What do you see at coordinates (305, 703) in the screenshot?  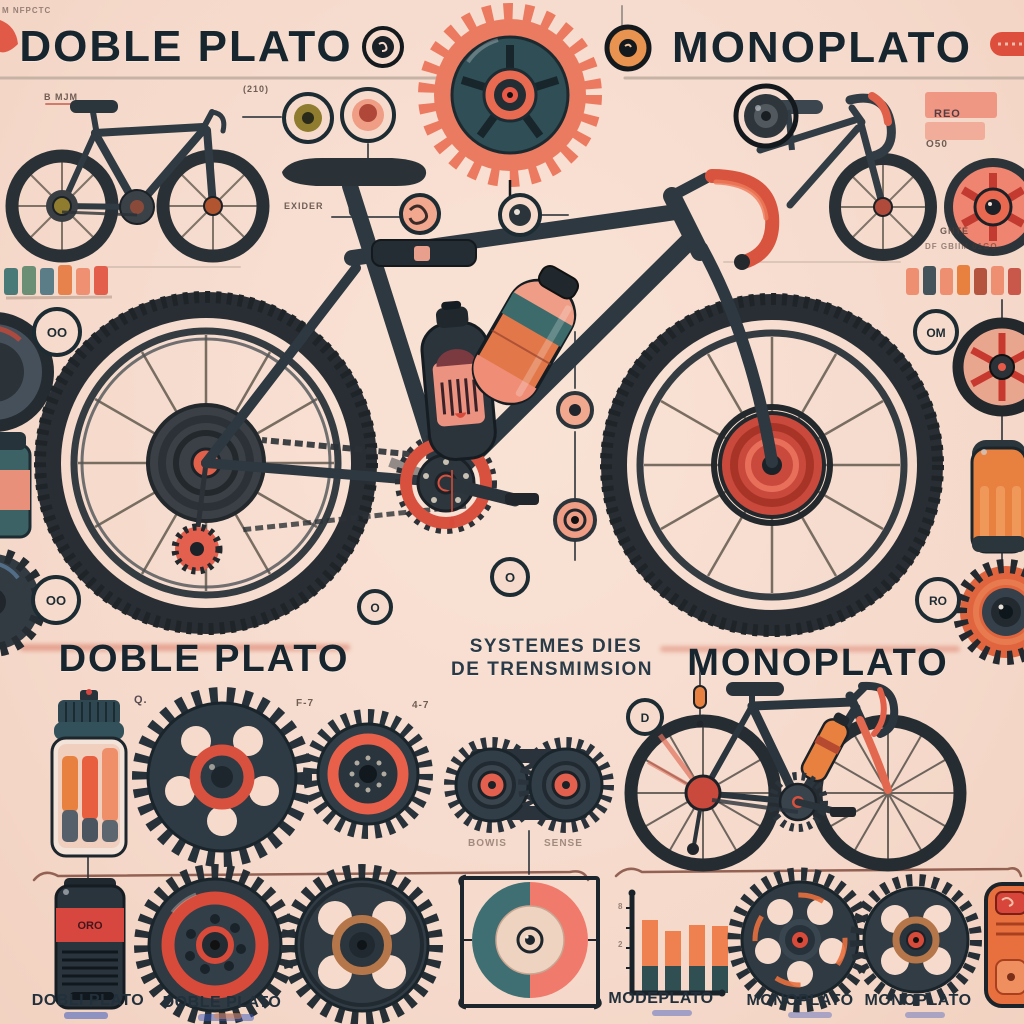 I see `micro-annotation: F-7` at bounding box center [305, 703].